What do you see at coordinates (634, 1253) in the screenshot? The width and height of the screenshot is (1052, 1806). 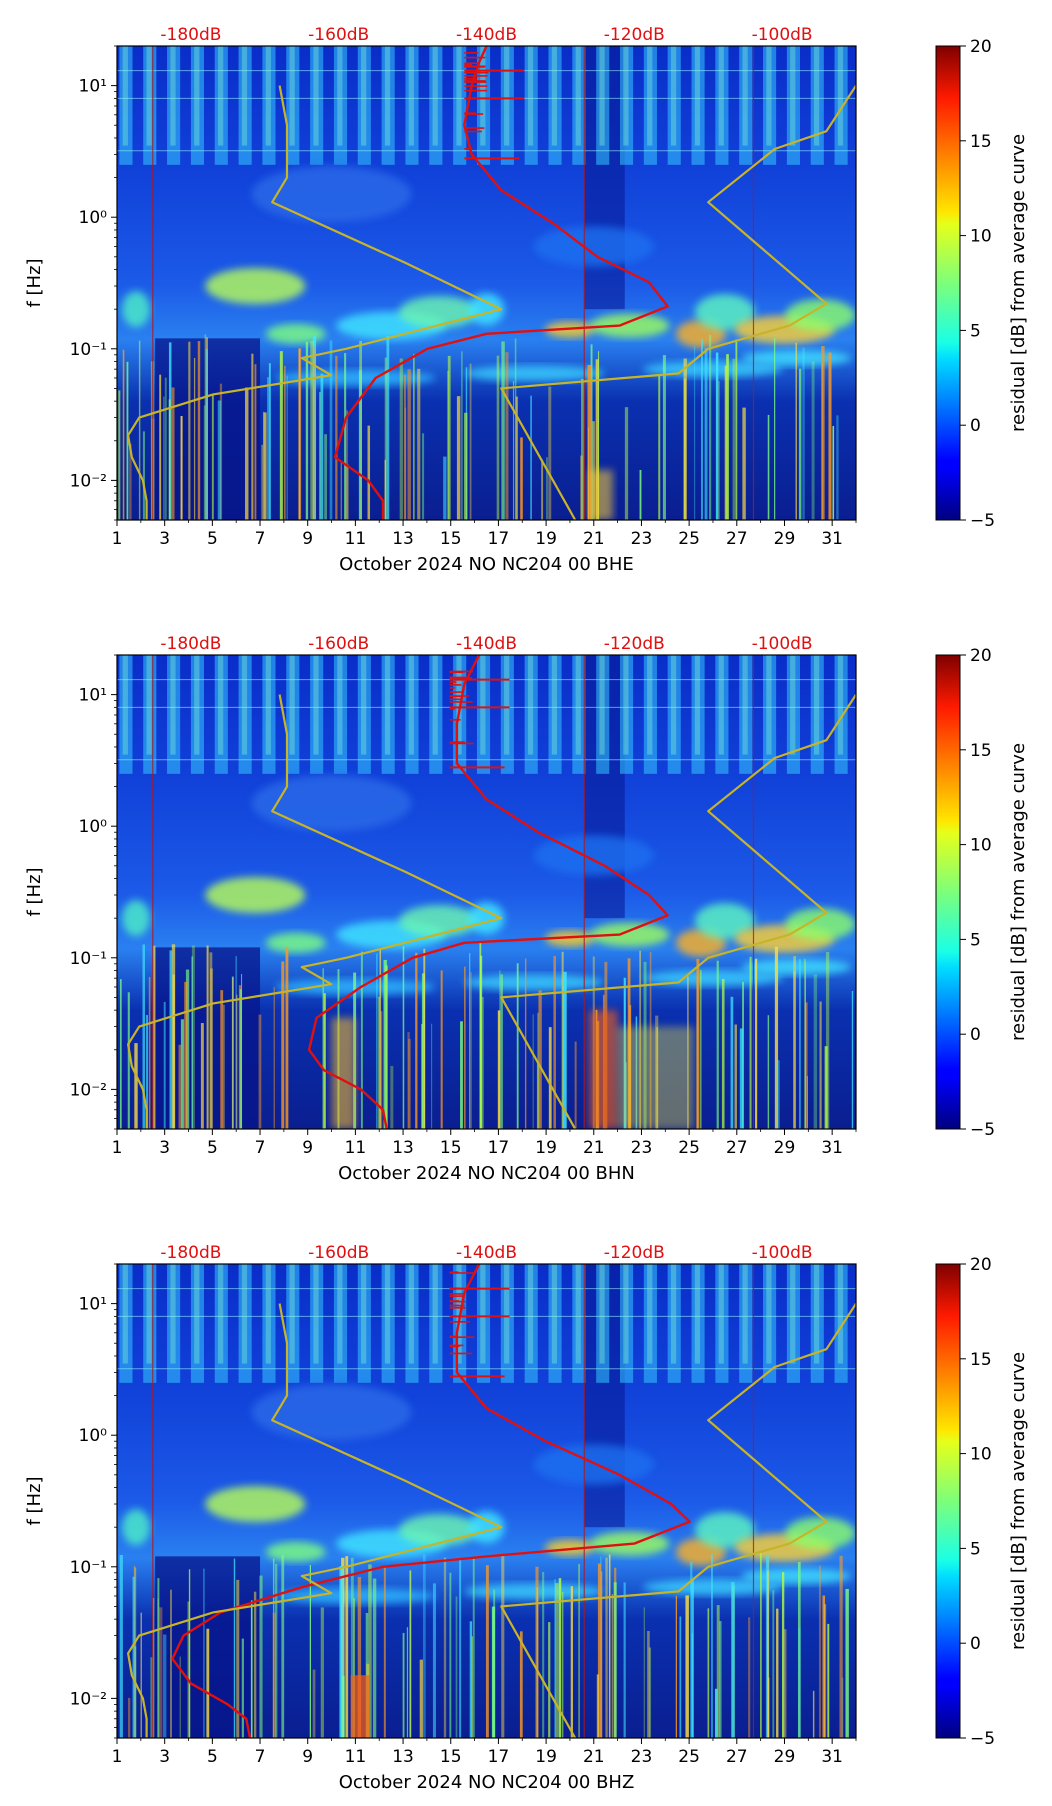 I see `top-db-label: -120dB` at bounding box center [634, 1253].